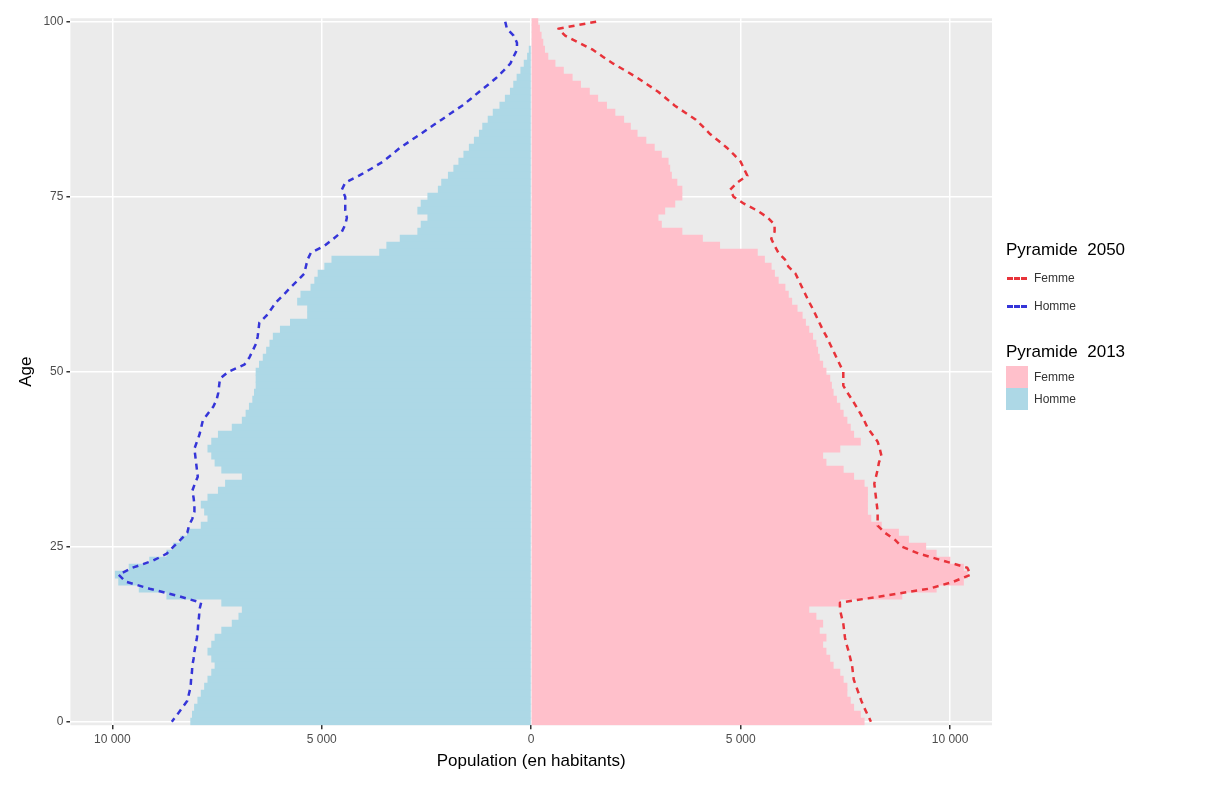 The height and width of the screenshot is (789, 1229). What do you see at coordinates (531, 738) in the screenshot?
I see `x-tick-label: 0` at bounding box center [531, 738].